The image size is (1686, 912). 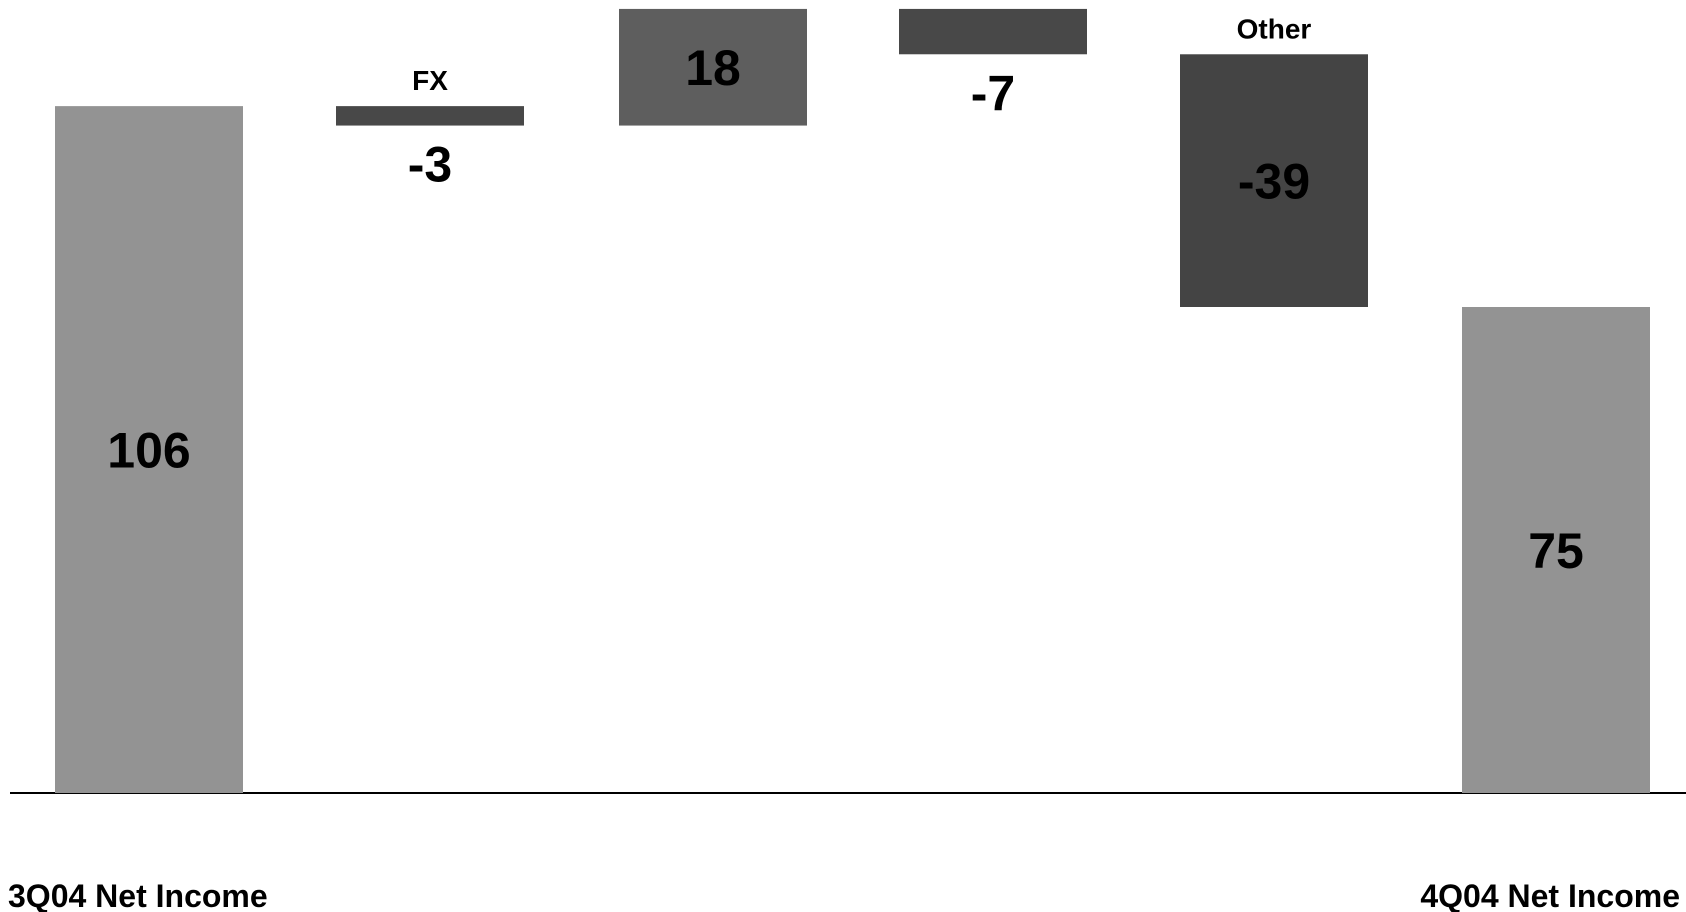 I want to click on value-label-3q04-net-income: 106, so click(x=148, y=451).